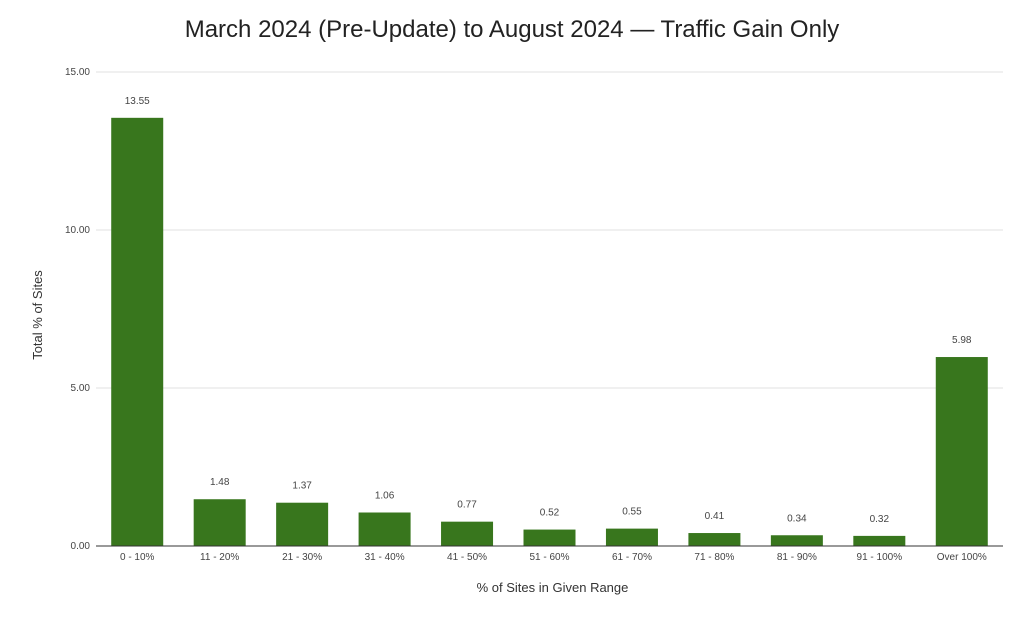 This screenshot has width=1024, height=619. I want to click on data-label: 0.41, so click(715, 516).